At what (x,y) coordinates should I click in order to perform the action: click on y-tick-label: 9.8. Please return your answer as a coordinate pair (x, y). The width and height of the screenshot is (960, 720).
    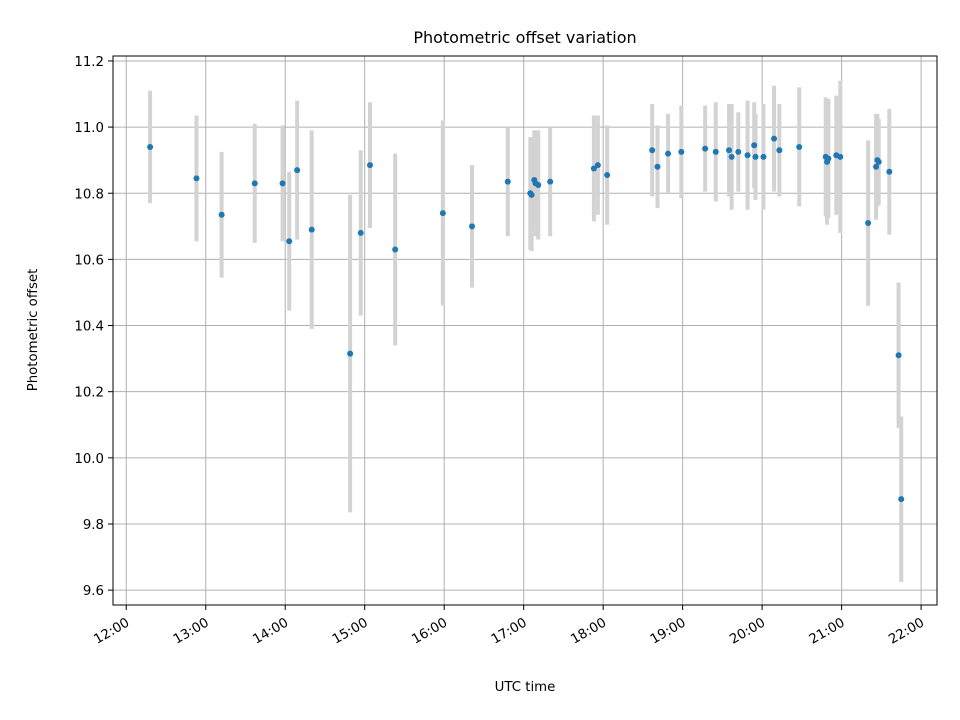
    Looking at the image, I should click on (93, 525).